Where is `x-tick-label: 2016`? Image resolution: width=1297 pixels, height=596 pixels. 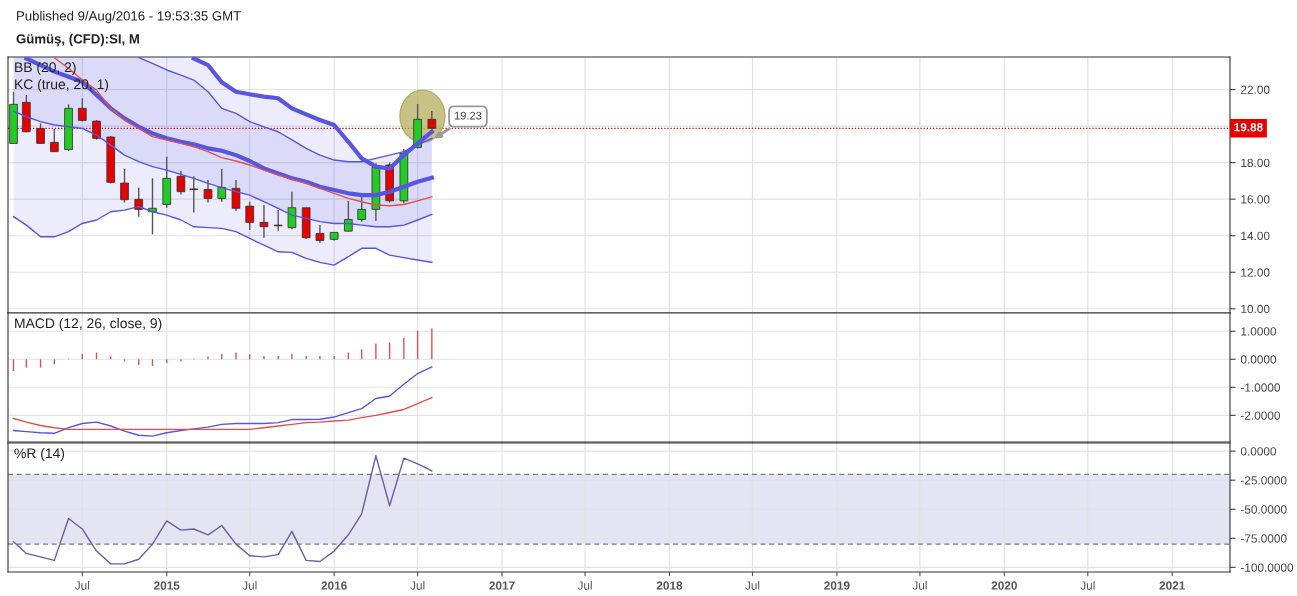
x-tick-label: 2016 is located at coordinates (334, 585).